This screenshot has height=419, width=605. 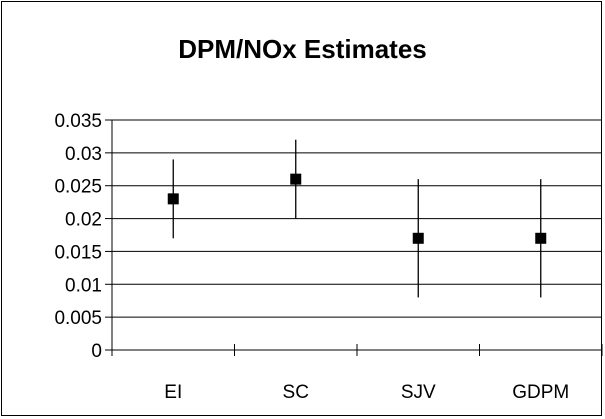 I want to click on x-tick-label: EI, so click(x=173, y=392).